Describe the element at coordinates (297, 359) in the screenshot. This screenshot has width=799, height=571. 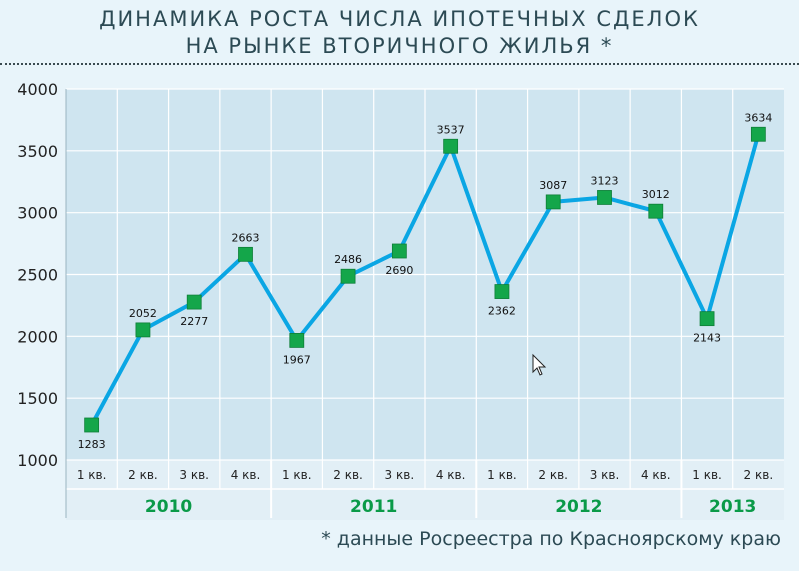
I see `data-label: 1967` at that location.